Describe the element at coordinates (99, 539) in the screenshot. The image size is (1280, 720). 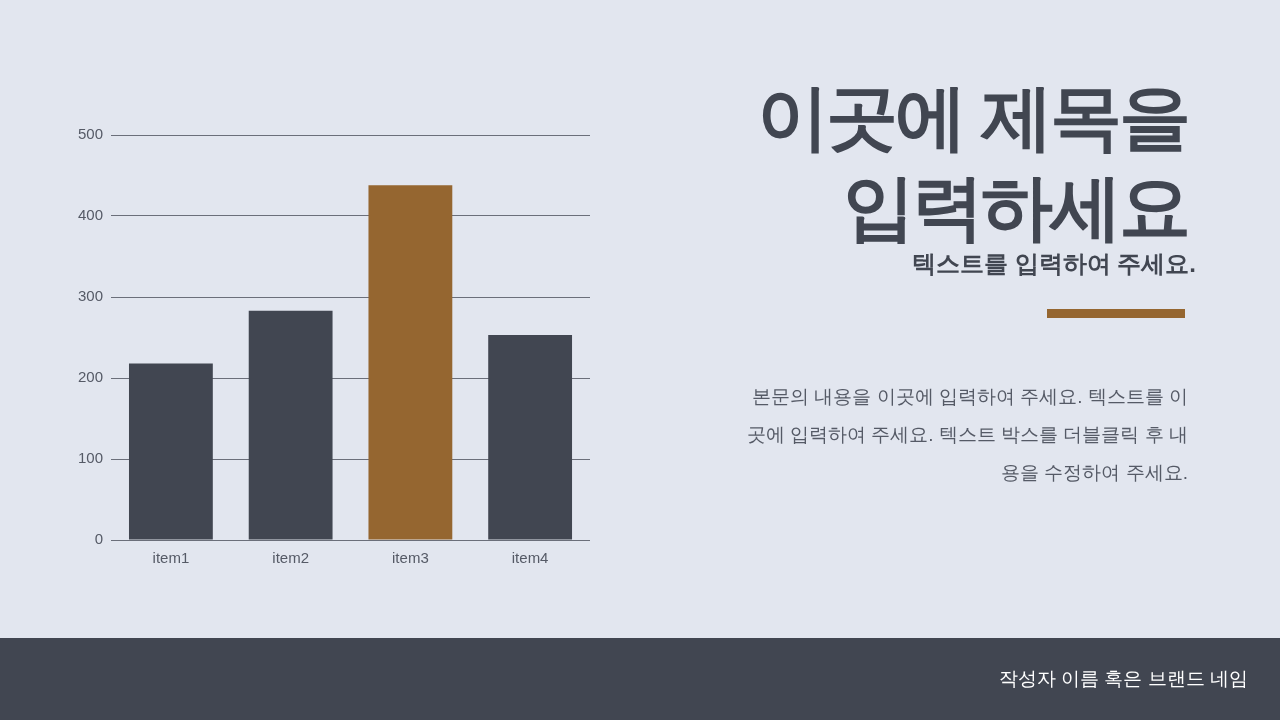
I see `y-tick-label: 0` at that location.